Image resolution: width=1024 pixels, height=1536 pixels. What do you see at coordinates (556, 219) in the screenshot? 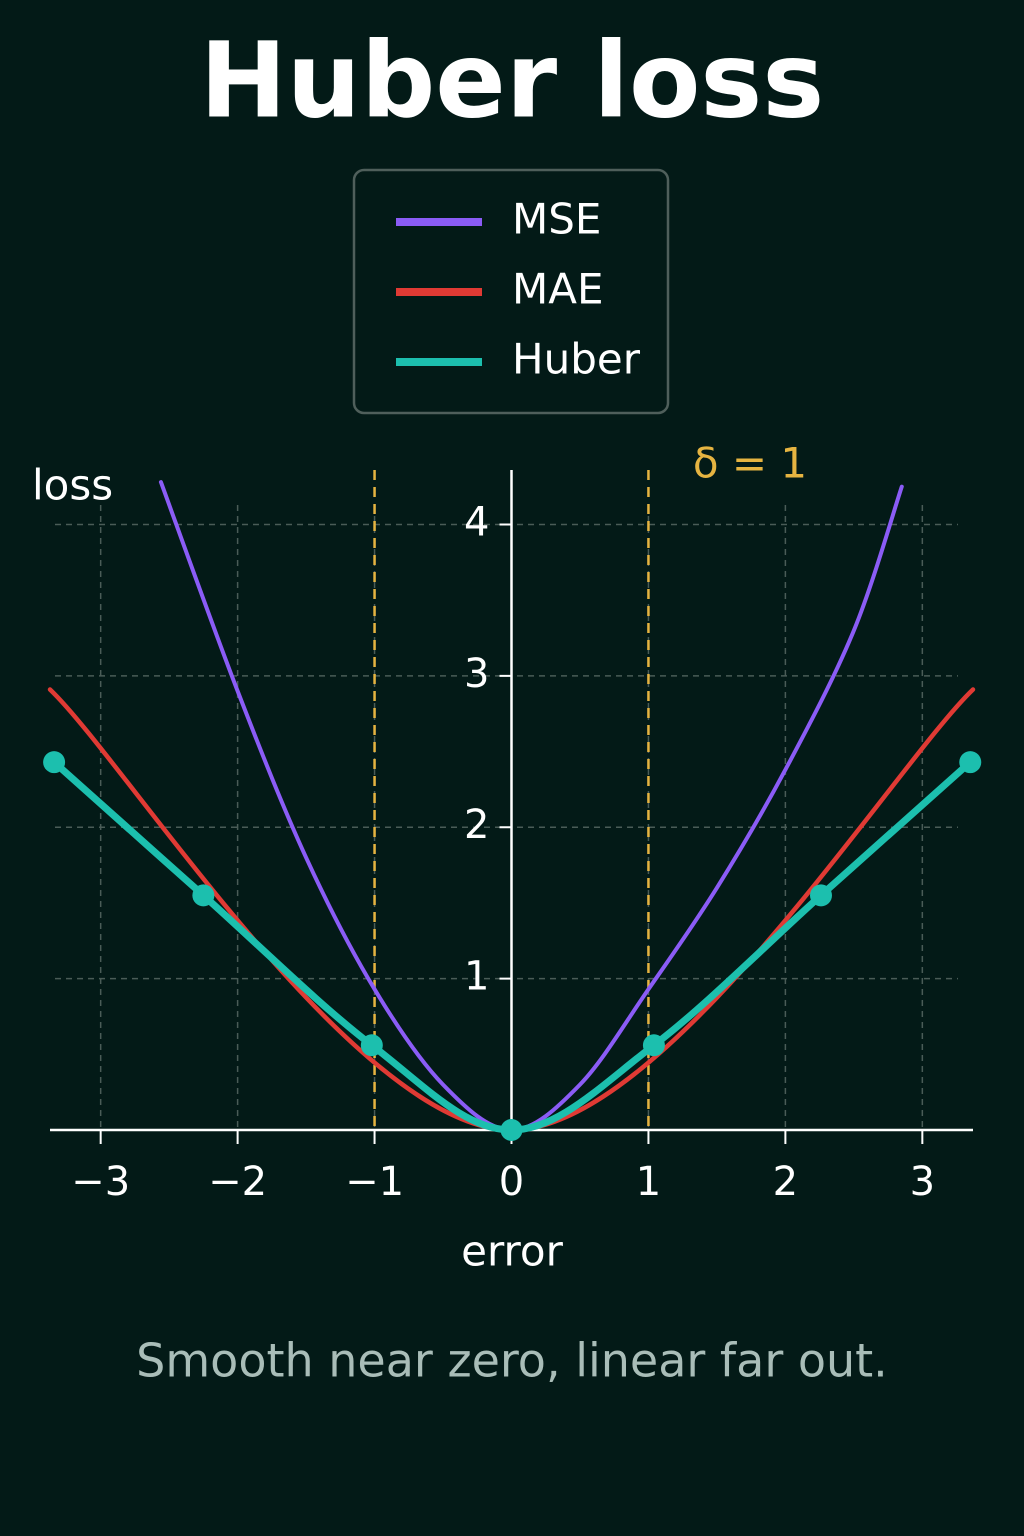
I see `legend-label: MSE` at bounding box center [556, 219].